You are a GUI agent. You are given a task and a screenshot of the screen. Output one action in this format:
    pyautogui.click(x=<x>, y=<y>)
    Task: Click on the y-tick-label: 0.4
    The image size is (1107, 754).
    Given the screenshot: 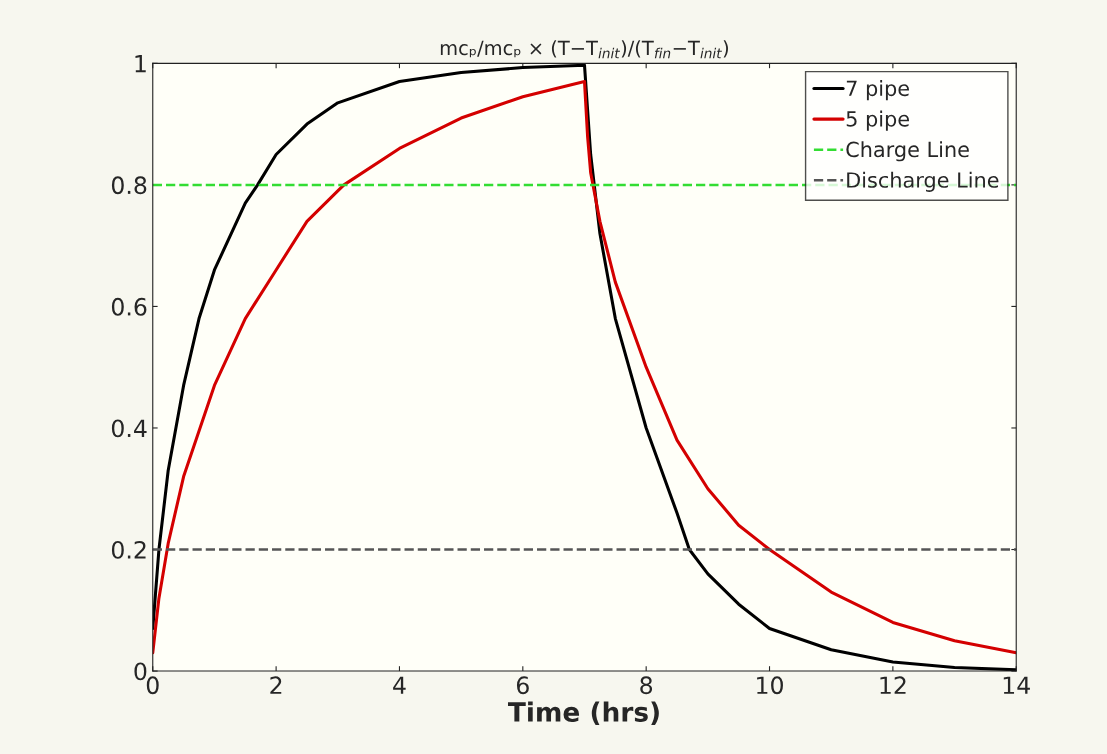 What is the action you would take?
    pyautogui.click(x=129, y=428)
    